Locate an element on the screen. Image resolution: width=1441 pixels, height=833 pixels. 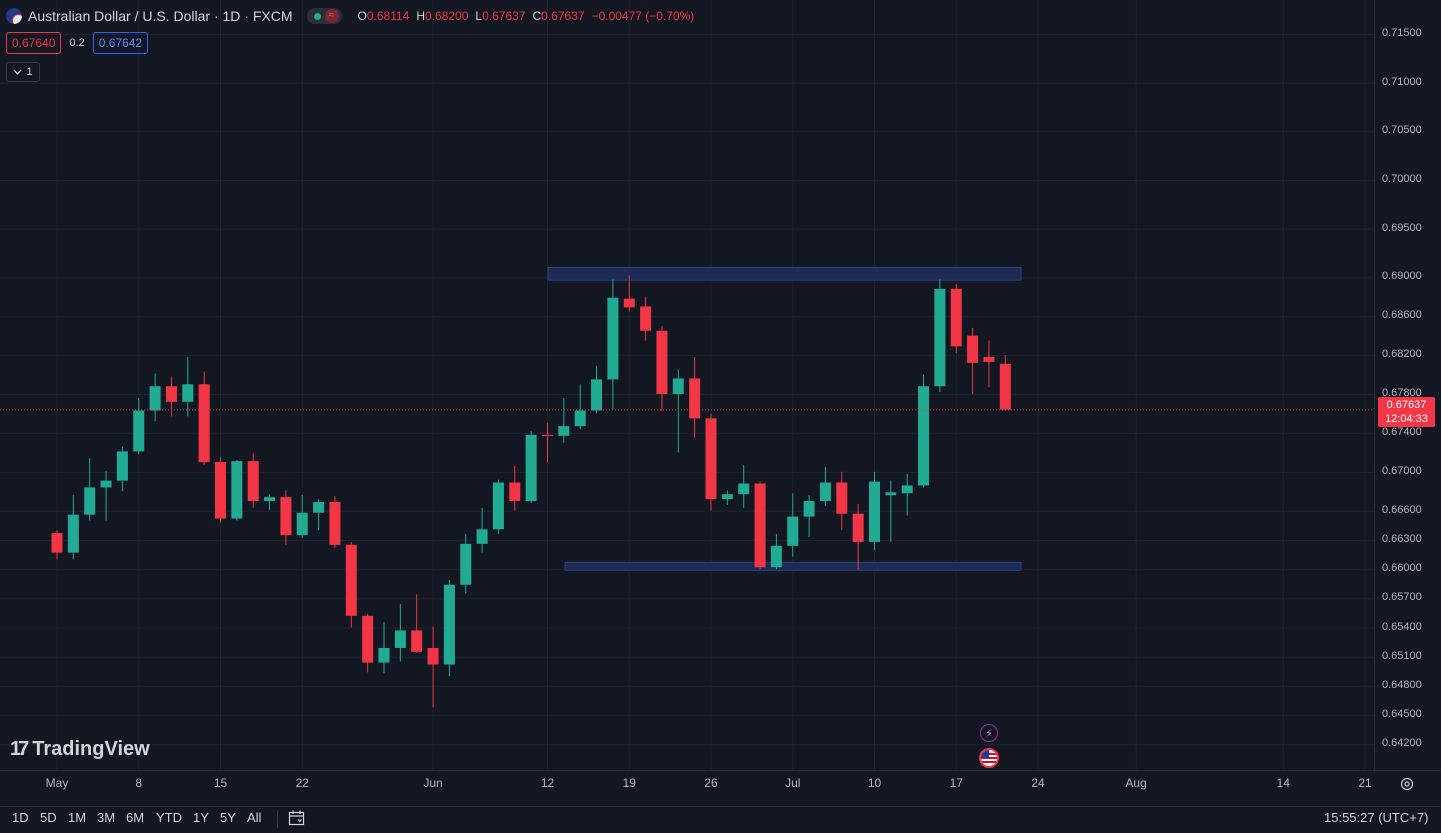
range-button-1y: 1Y is located at coordinates (201, 817).